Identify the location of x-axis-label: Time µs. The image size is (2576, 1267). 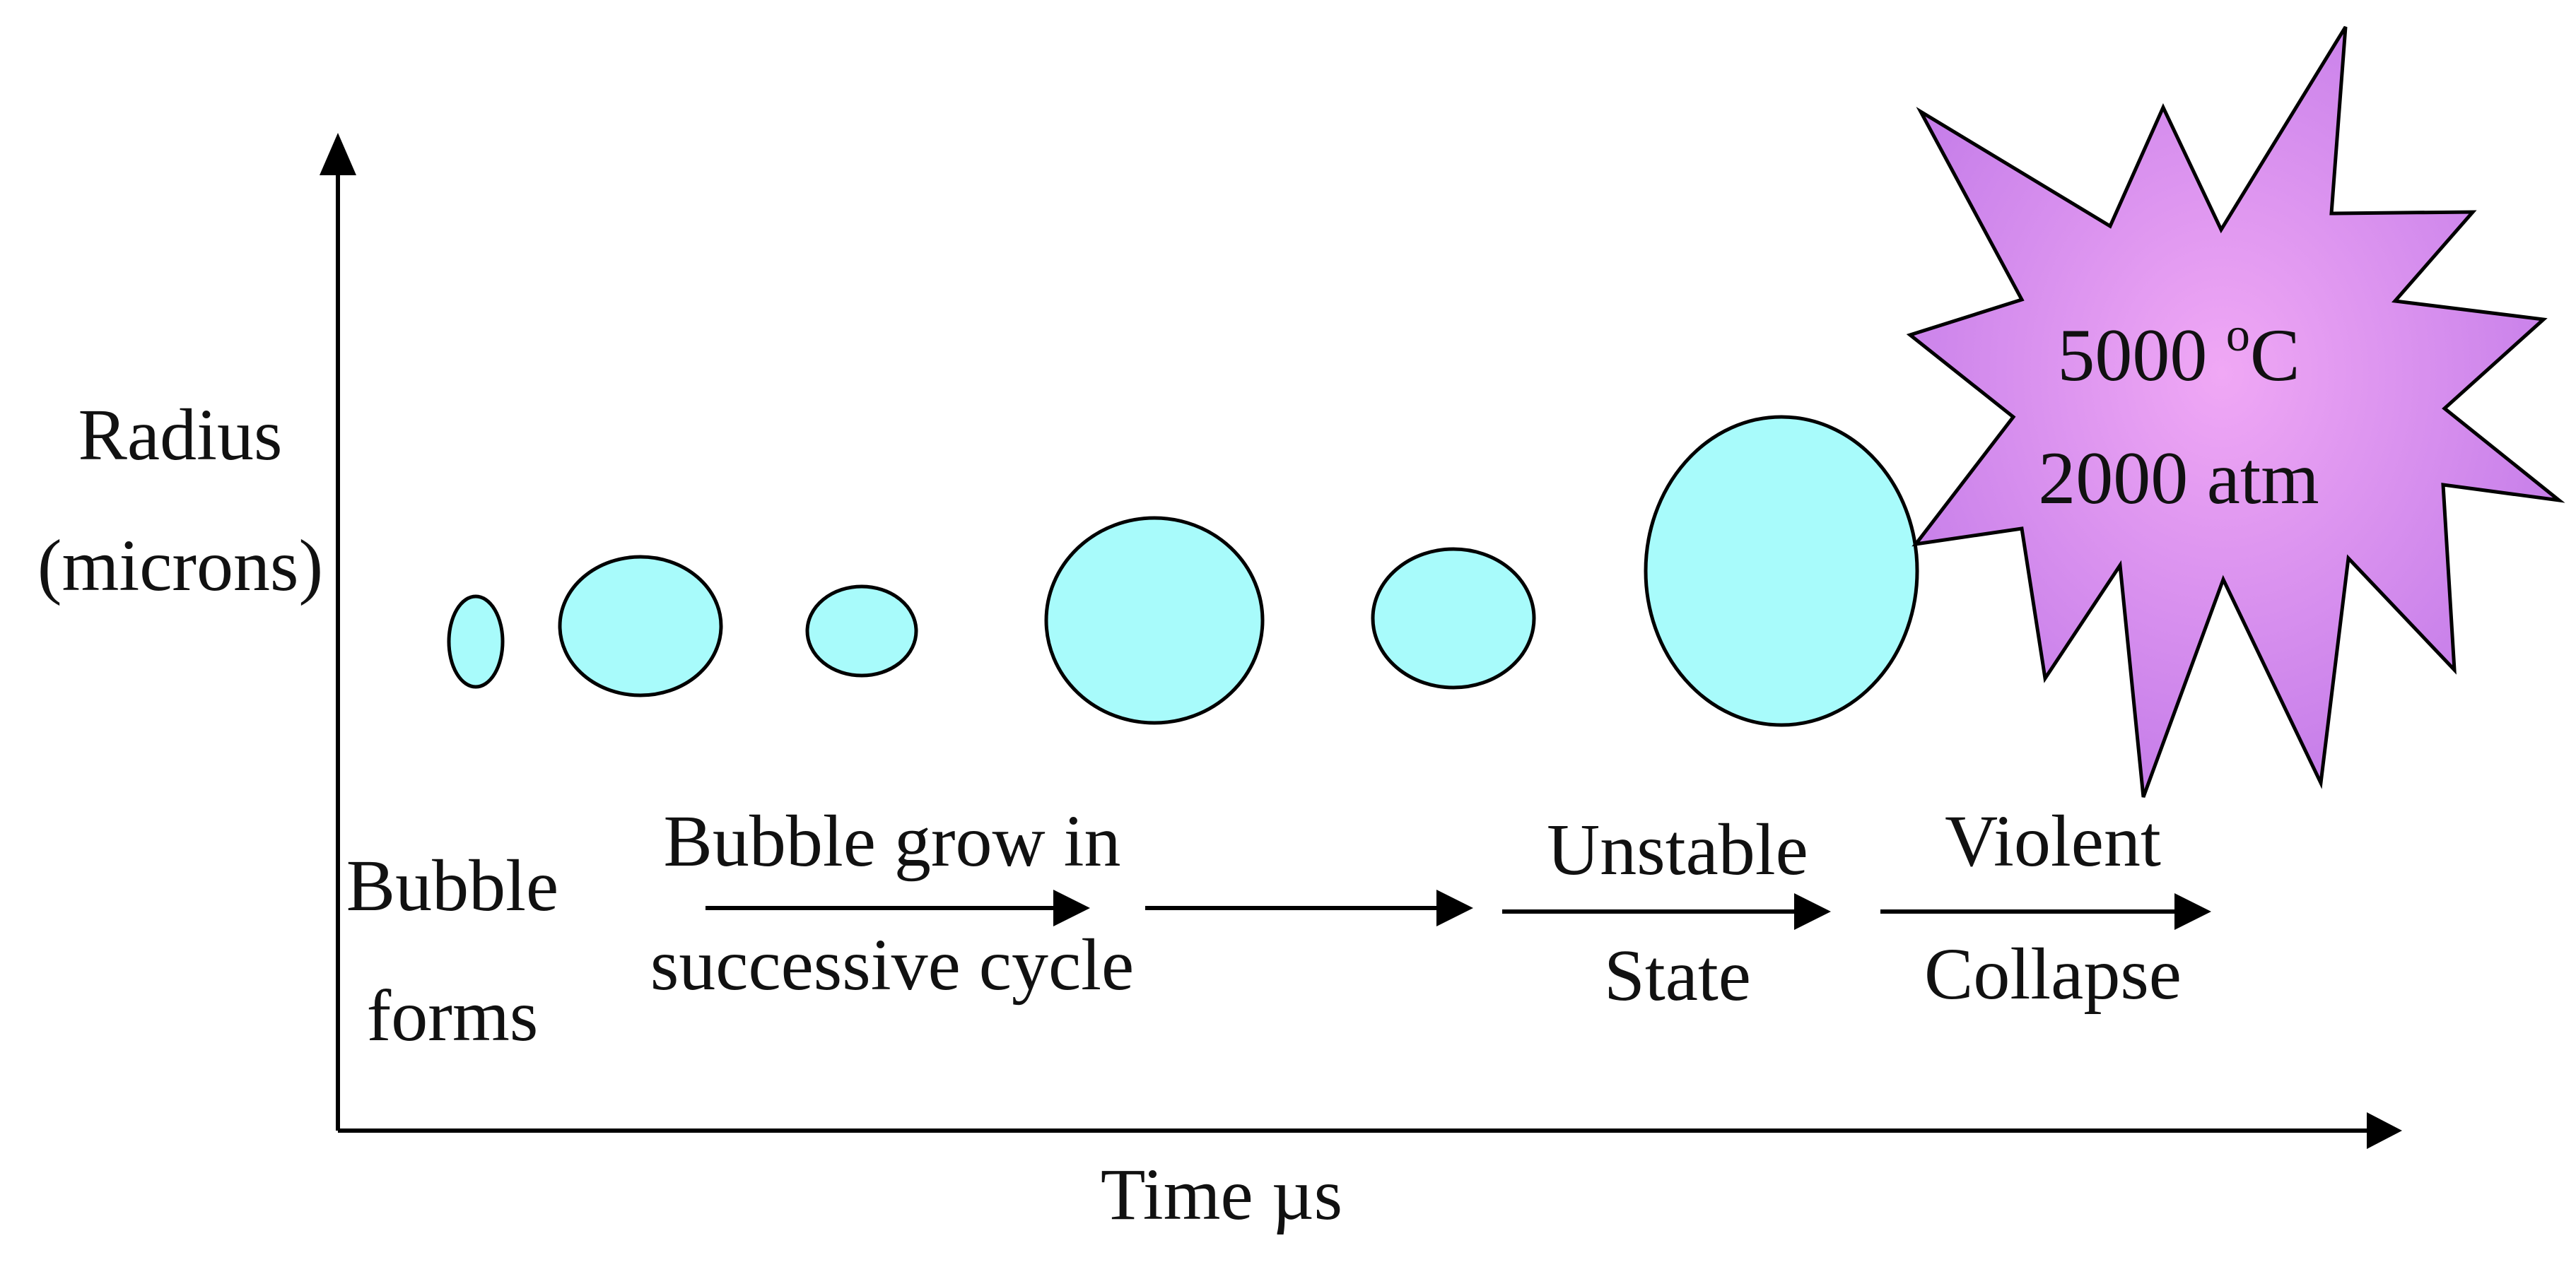
(1221, 1194).